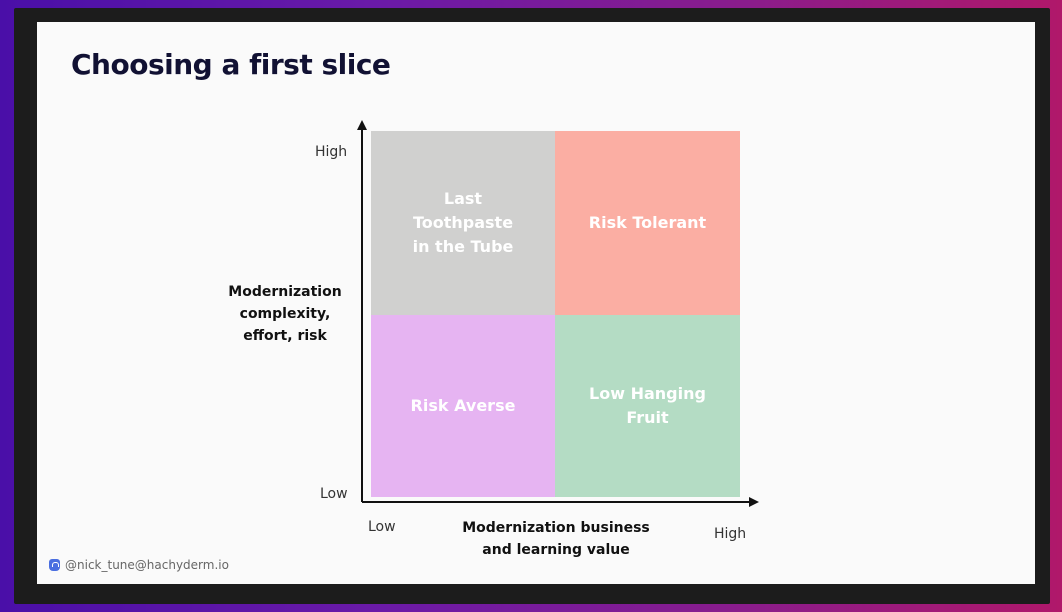 The image size is (1062, 612). I want to click on quadrant-label: Last Toothpaste in the Tube, so click(463, 222).